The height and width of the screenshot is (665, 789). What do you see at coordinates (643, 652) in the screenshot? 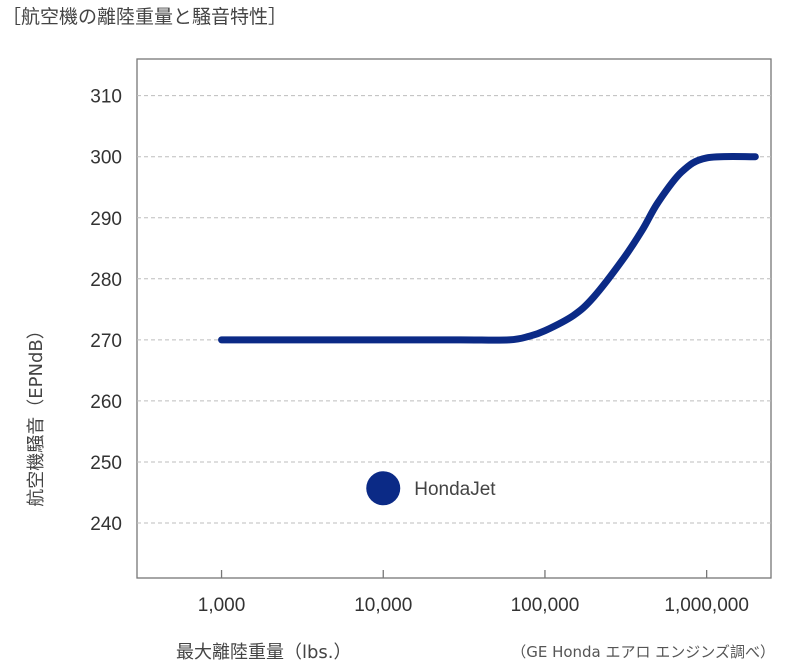
I see `source-note: （GE Honda エアロ エンジンズ調べ）` at bounding box center [643, 652].